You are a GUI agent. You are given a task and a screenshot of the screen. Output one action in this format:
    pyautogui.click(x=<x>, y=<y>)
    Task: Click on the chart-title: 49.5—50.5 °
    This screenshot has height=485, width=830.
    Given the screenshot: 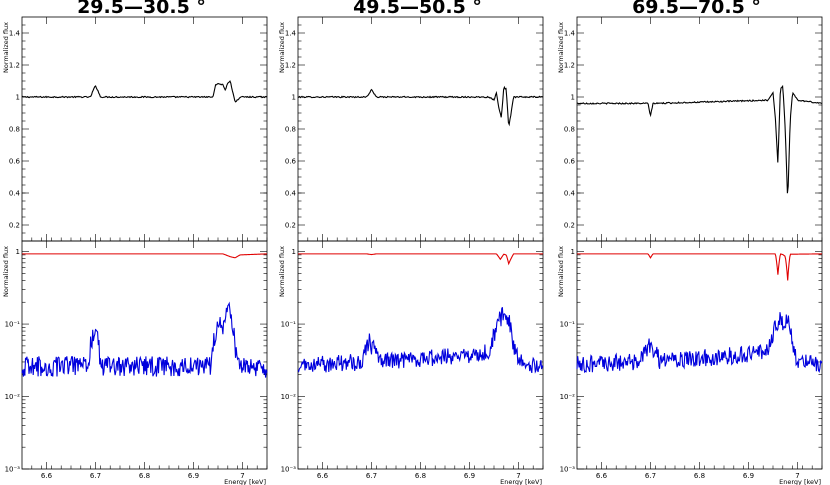 What is the action you would take?
    pyautogui.click(x=417, y=9)
    